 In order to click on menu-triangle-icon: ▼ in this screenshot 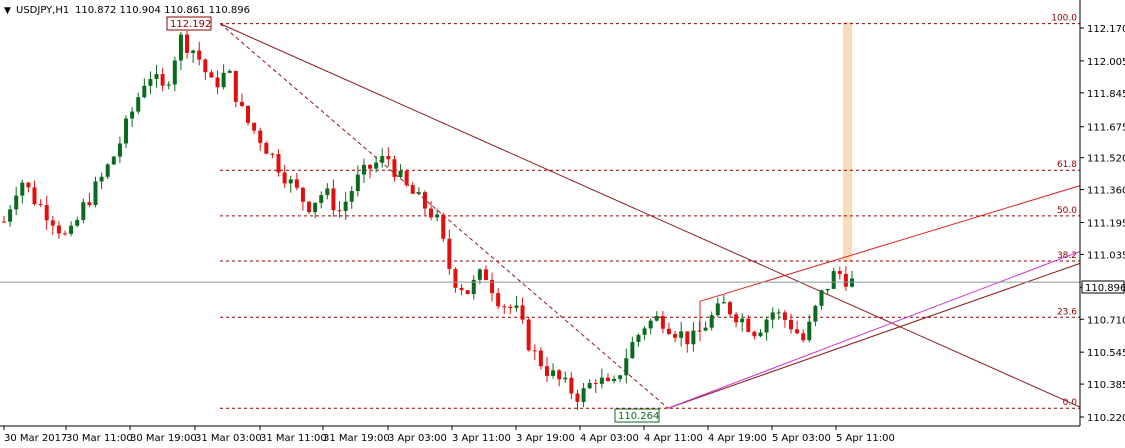, I will do `click(7, 11)`.